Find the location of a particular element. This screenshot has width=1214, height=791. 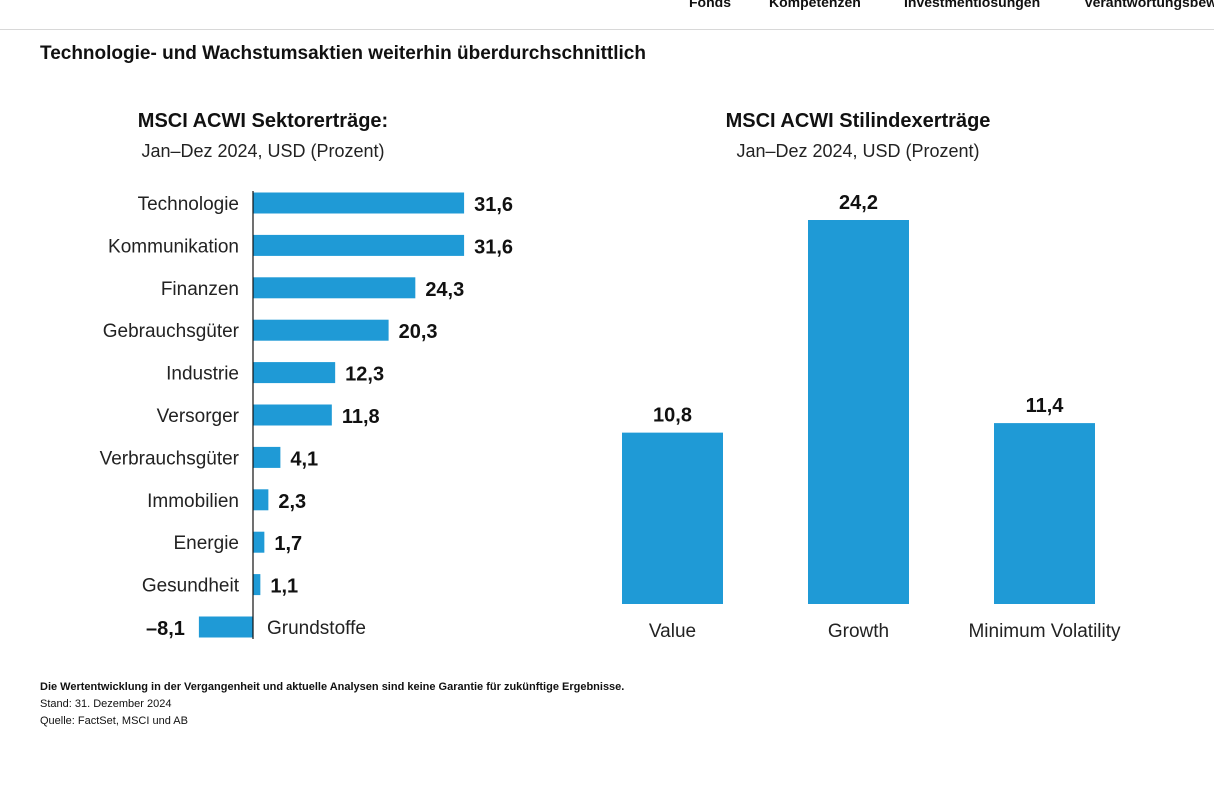

nav-item-fonds: Fonds is located at coordinates (710, 5).